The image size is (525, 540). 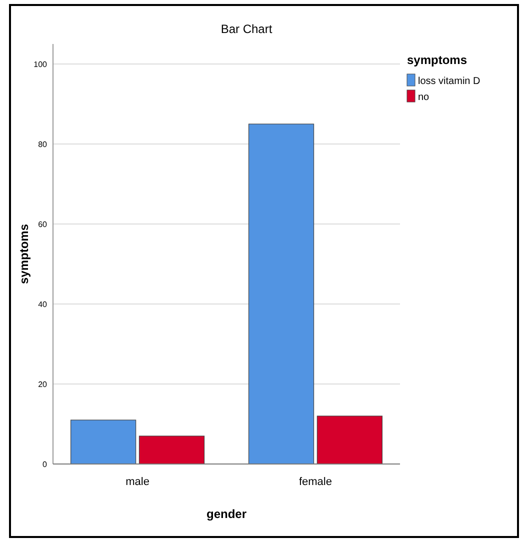 I want to click on x-tick-label: female, so click(x=315, y=482).